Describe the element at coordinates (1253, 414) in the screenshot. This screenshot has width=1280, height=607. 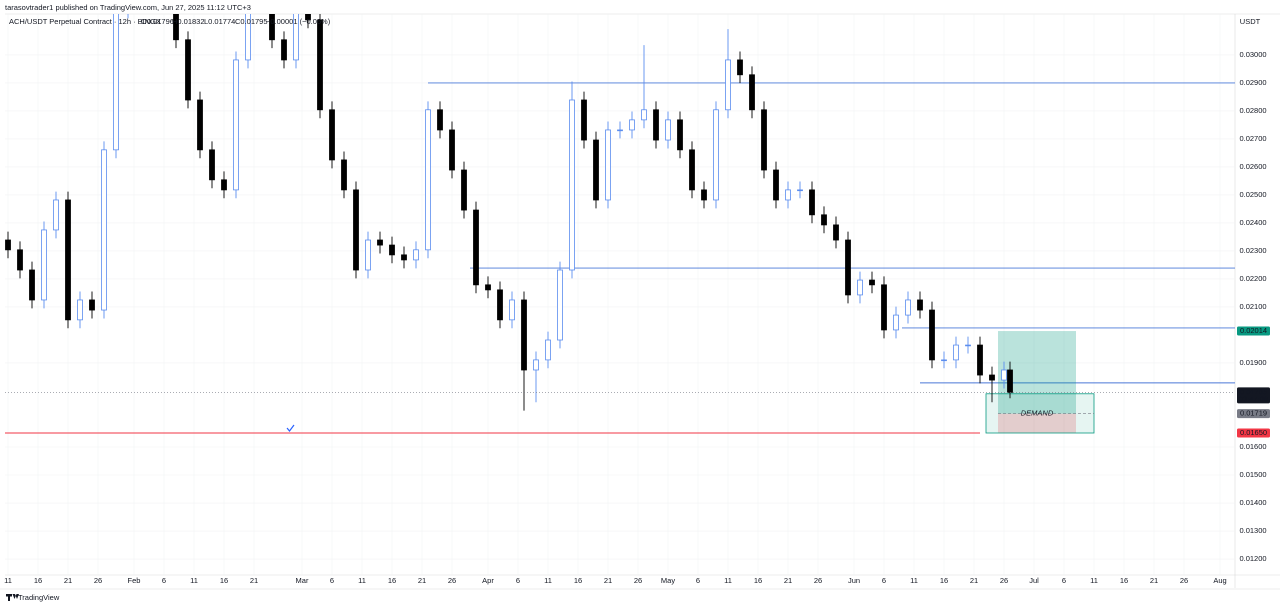
I see `entry-label-box` at that location.